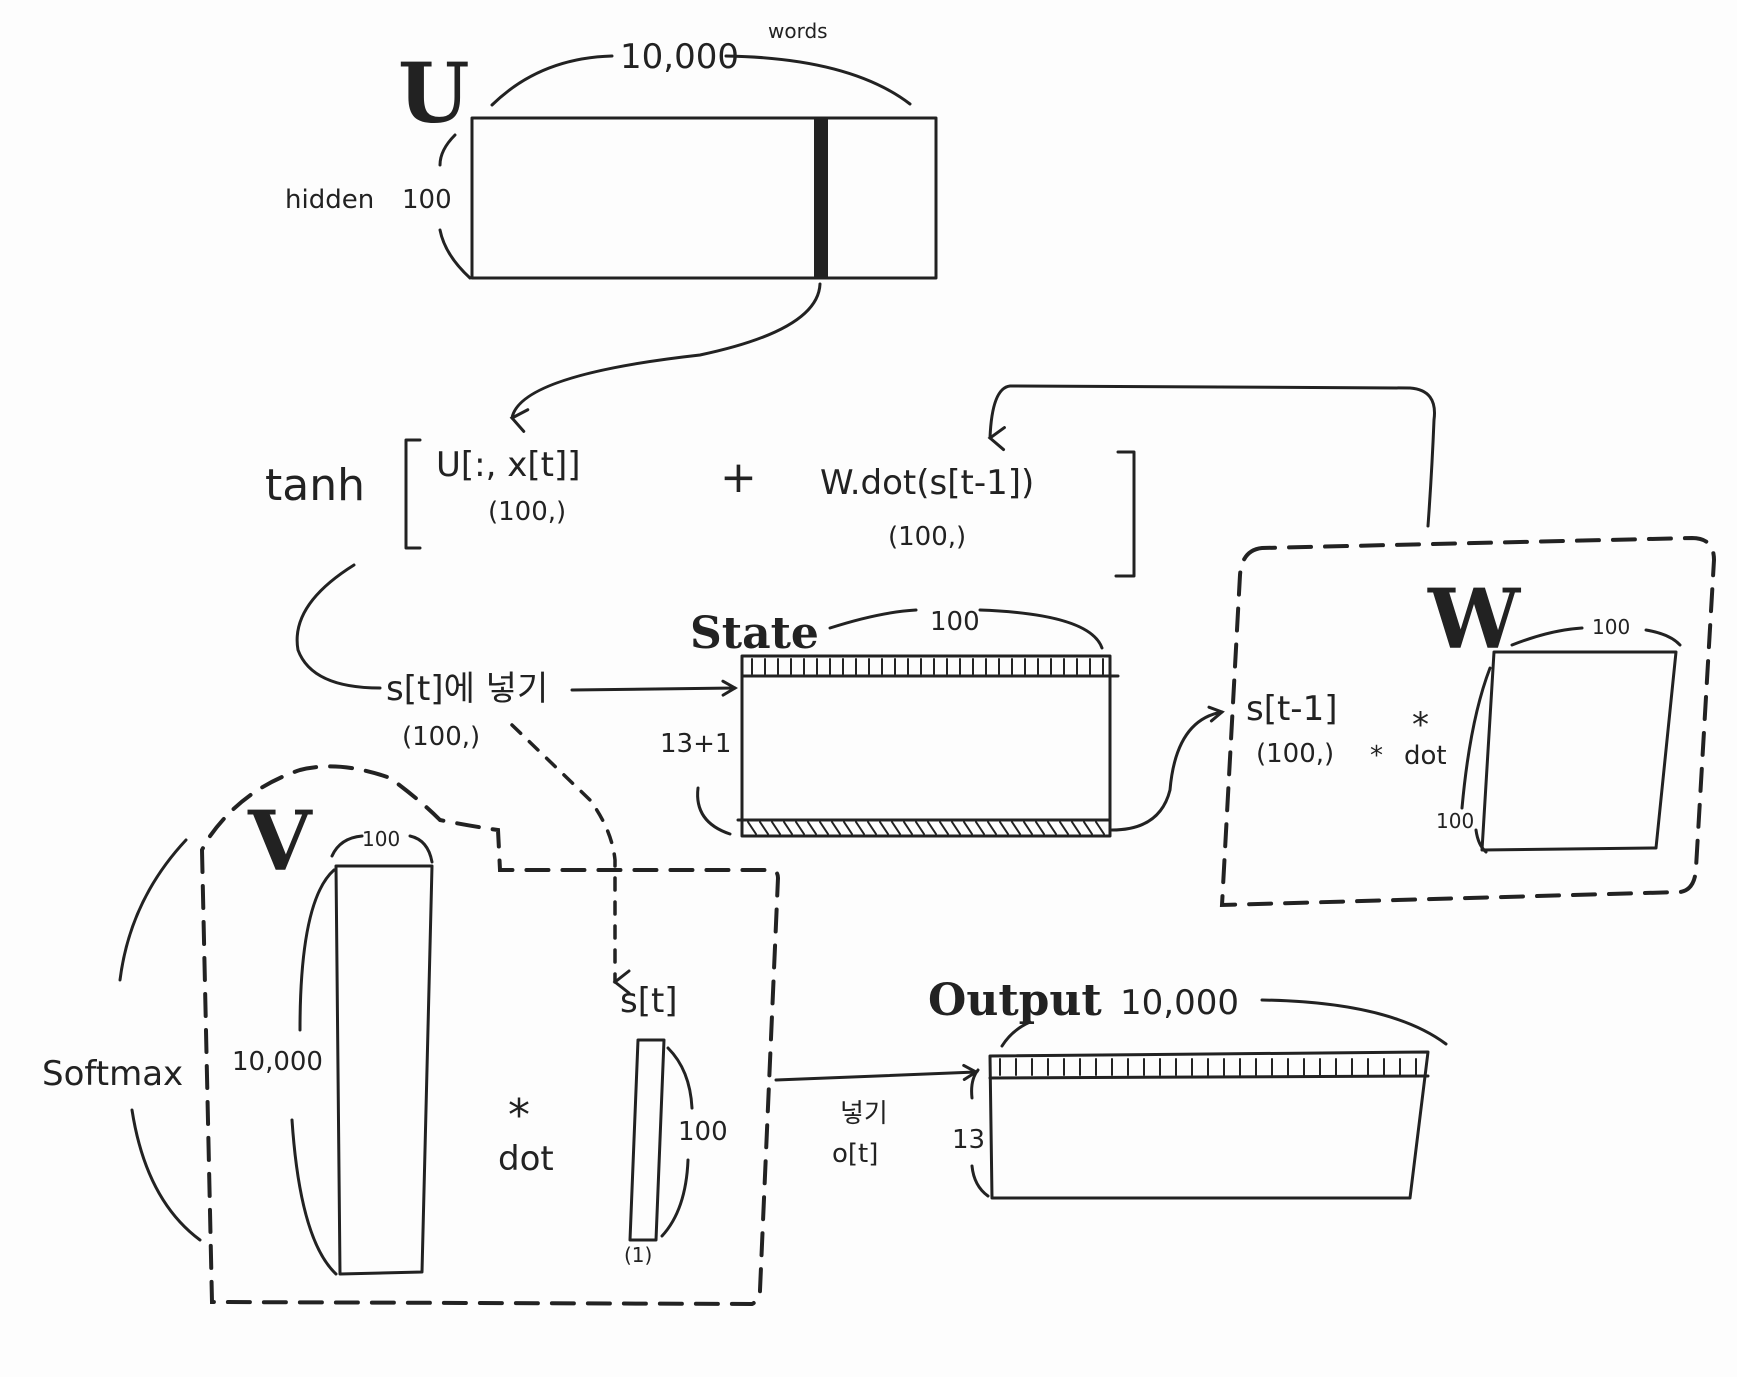 The width and height of the screenshot is (1737, 1377). I want to click on output-matrix: Output 10,000 13, so click(1188, 1087).